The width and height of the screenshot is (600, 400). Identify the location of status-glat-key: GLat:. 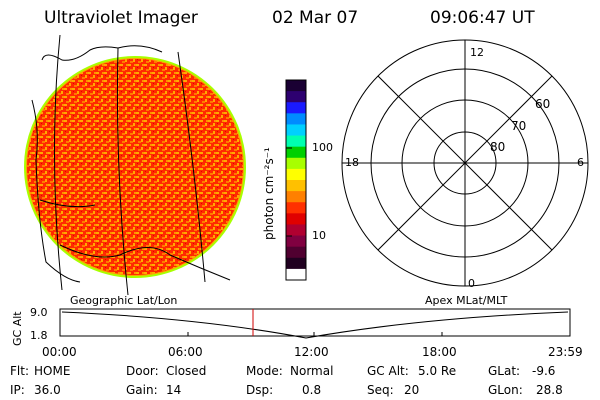
(504, 371).